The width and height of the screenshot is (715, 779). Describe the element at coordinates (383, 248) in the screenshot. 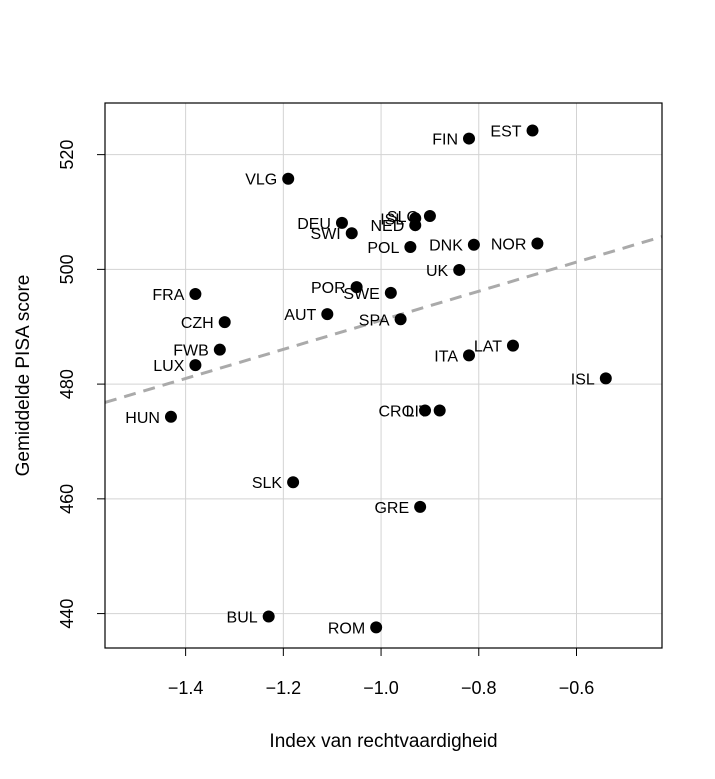

I see `point-label-pol: POL` at that location.